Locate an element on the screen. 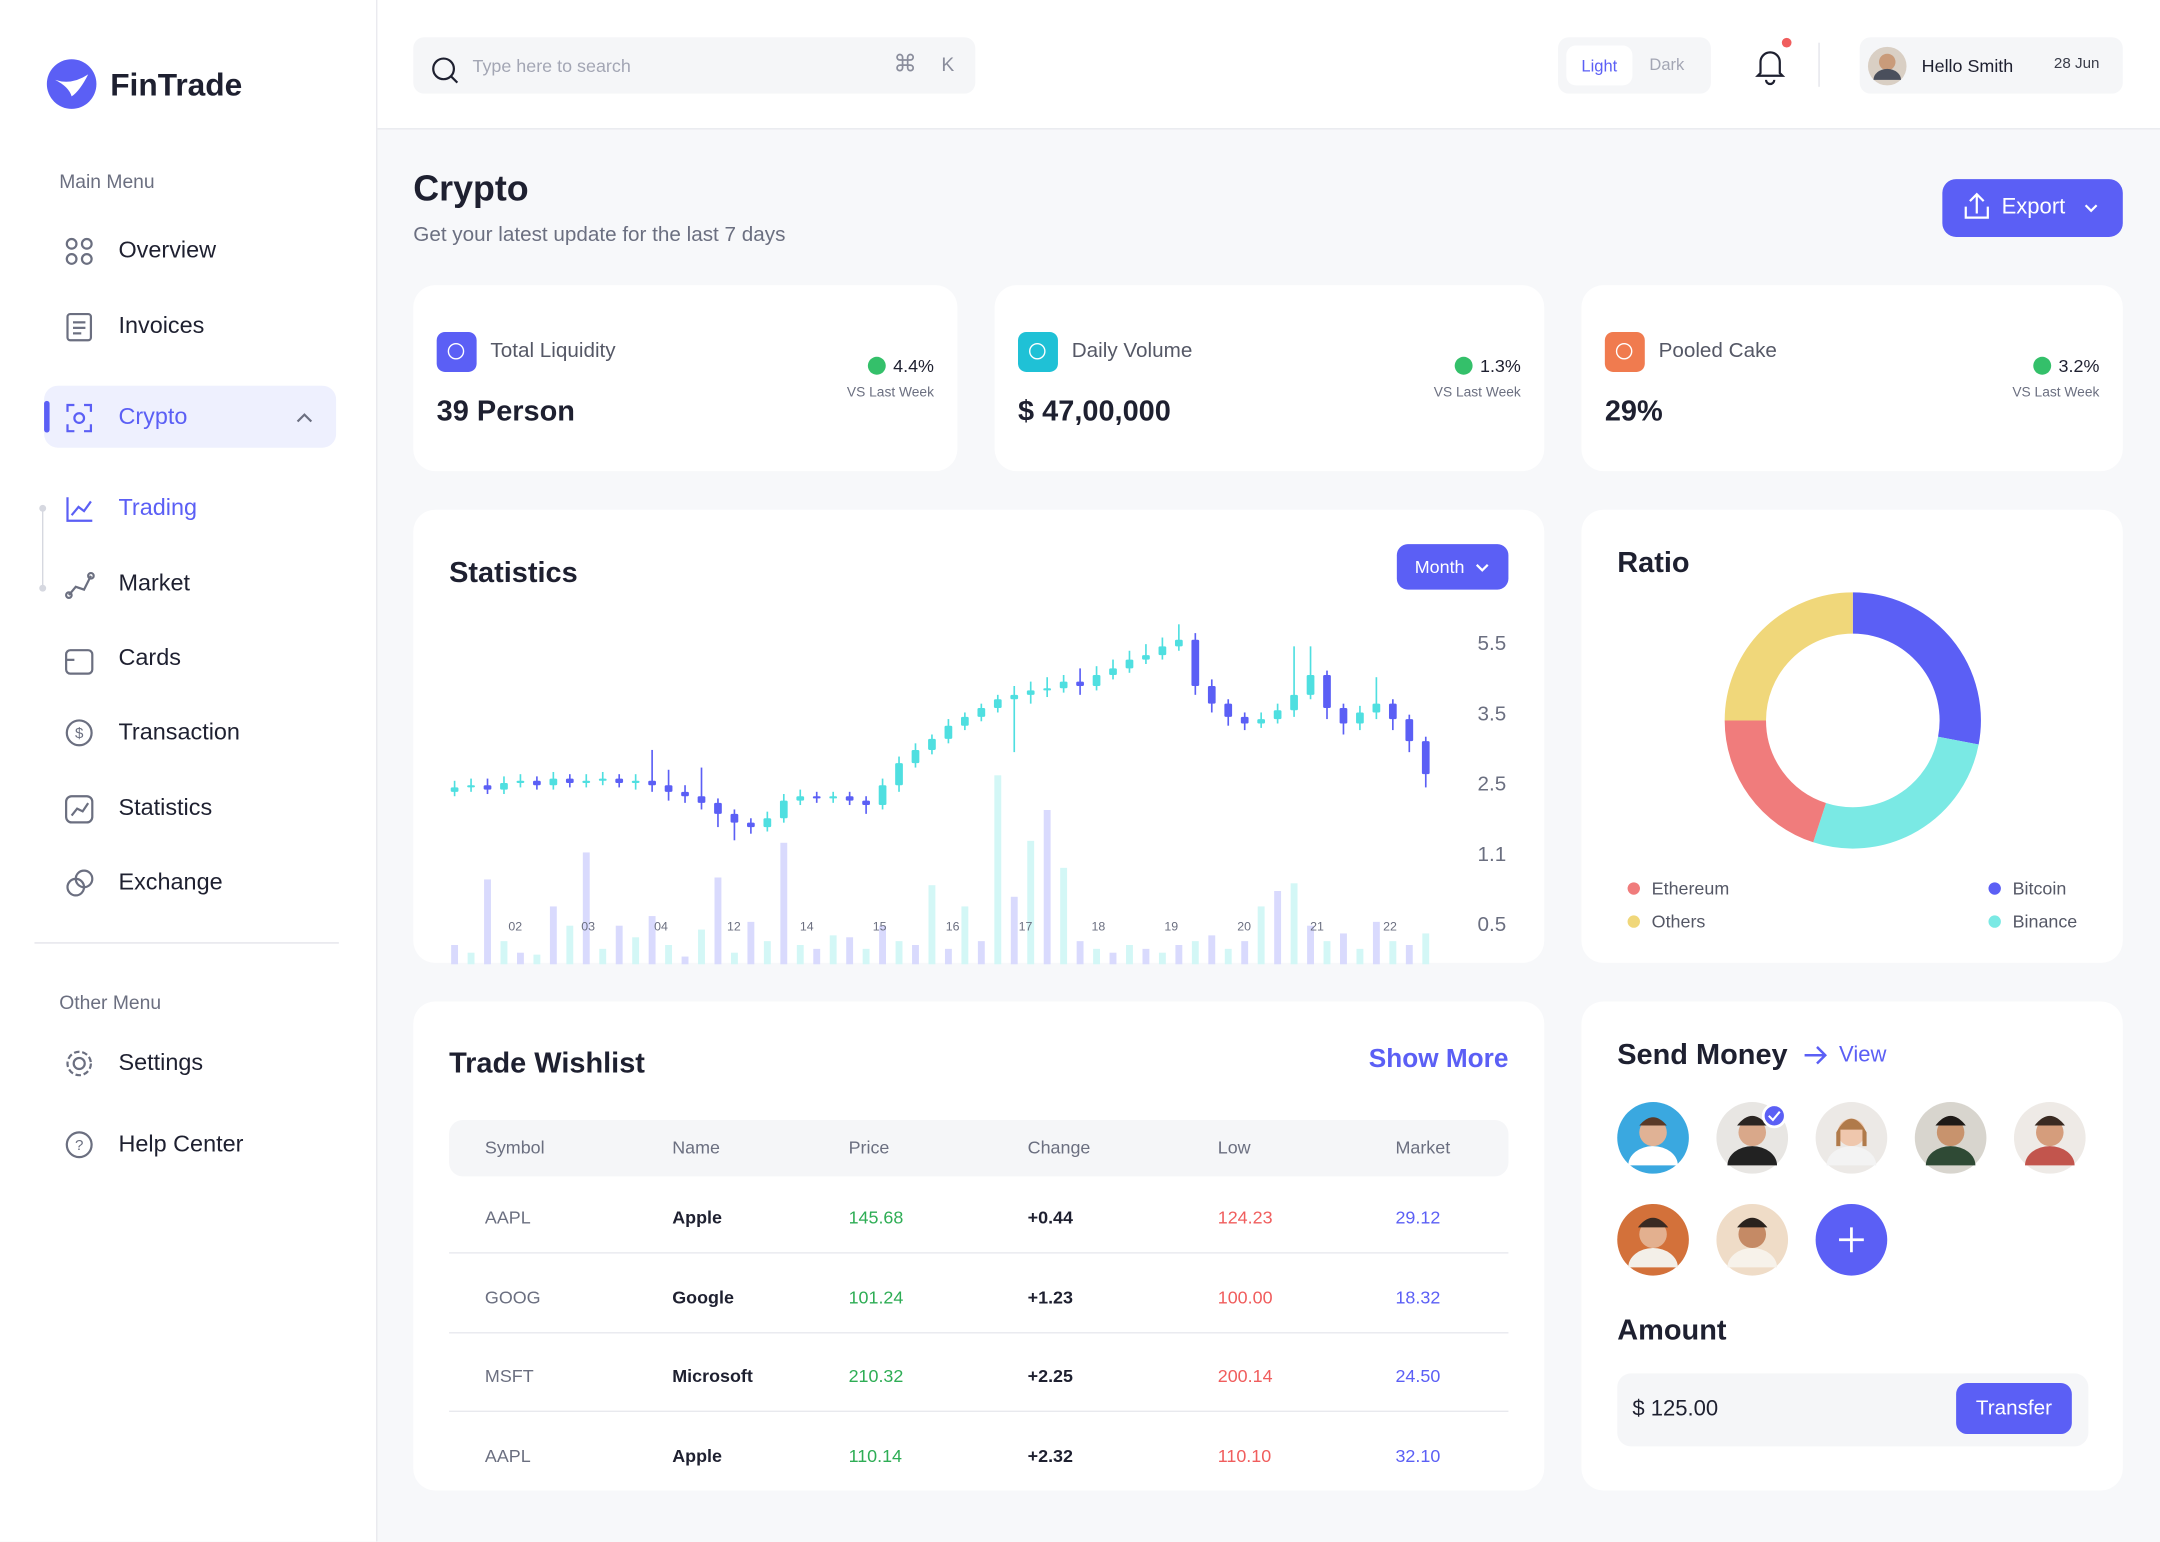  search-box is located at coordinates (694, 65).